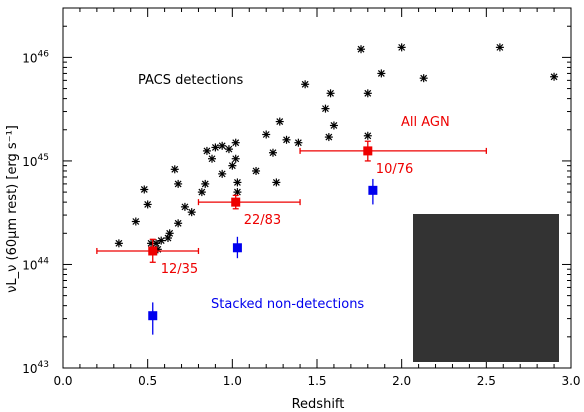 Image resolution: width=584 pixels, height=412 pixels. What do you see at coordinates (262, 220) in the screenshot?
I see `all-agn-fraction-label: 22/83` at bounding box center [262, 220].